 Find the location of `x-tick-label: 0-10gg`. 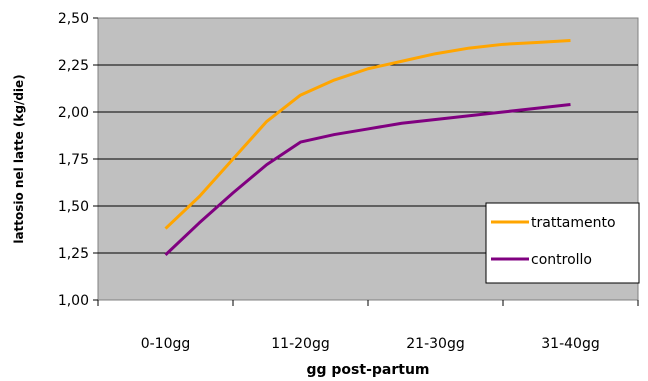

x-tick-label: 0-10gg is located at coordinates (166, 344).